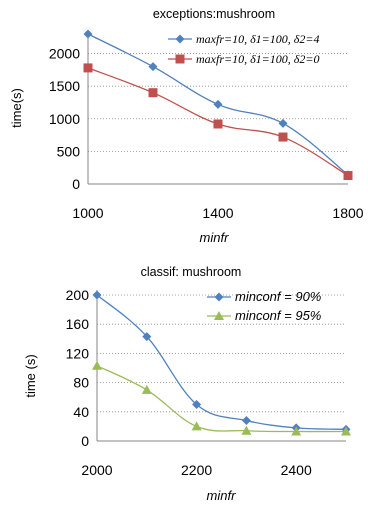  What do you see at coordinates (214, 14) in the screenshot?
I see `chart-title: exceptions:mushroom` at bounding box center [214, 14].